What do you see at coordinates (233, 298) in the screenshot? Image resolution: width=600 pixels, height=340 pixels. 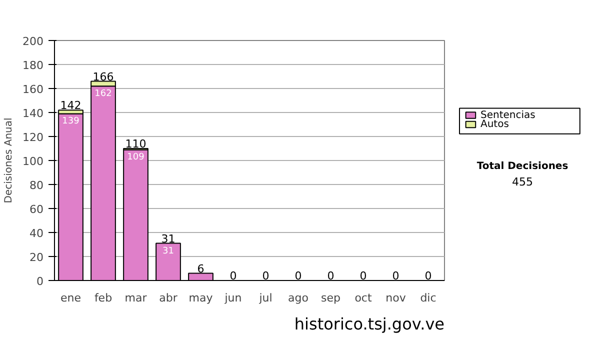 I see `x-tick-label: jun` at bounding box center [233, 298].